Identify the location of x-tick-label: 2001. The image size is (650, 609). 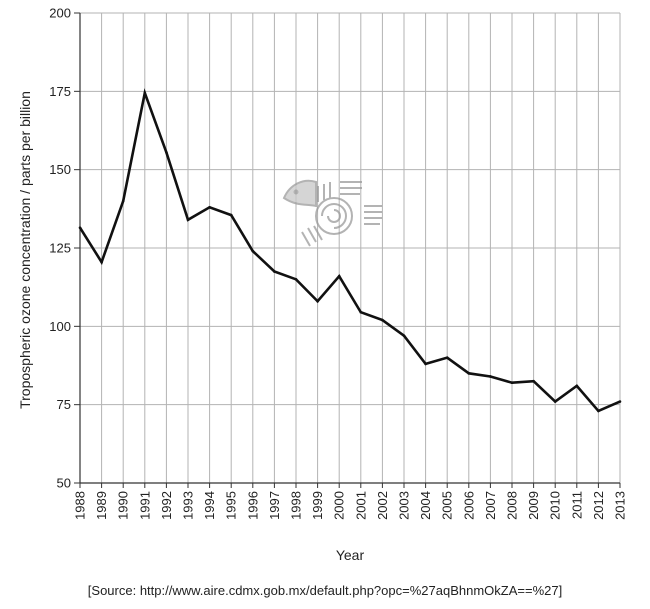
(360, 505).